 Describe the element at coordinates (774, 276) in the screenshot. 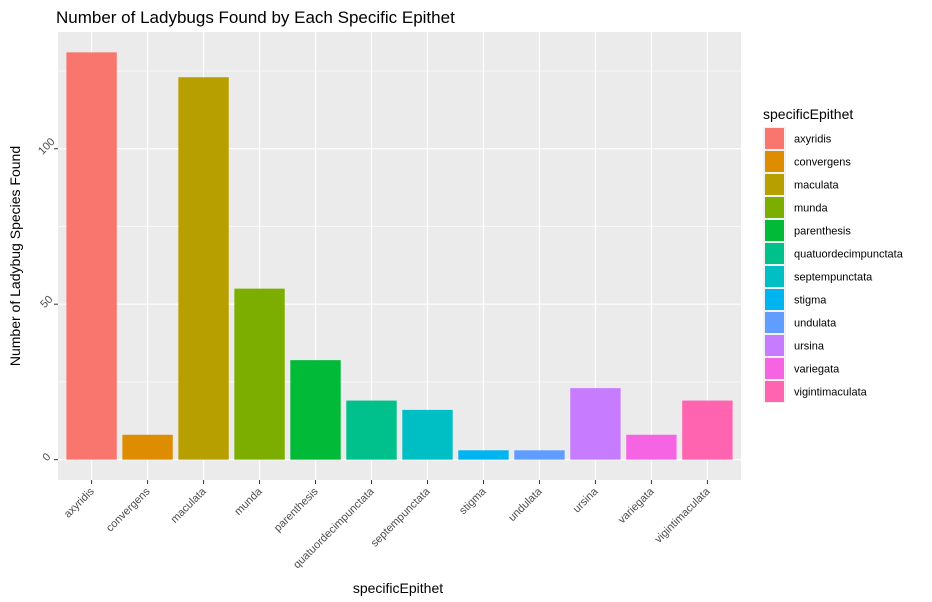

I see `legend-swatch-septempunctata` at that location.